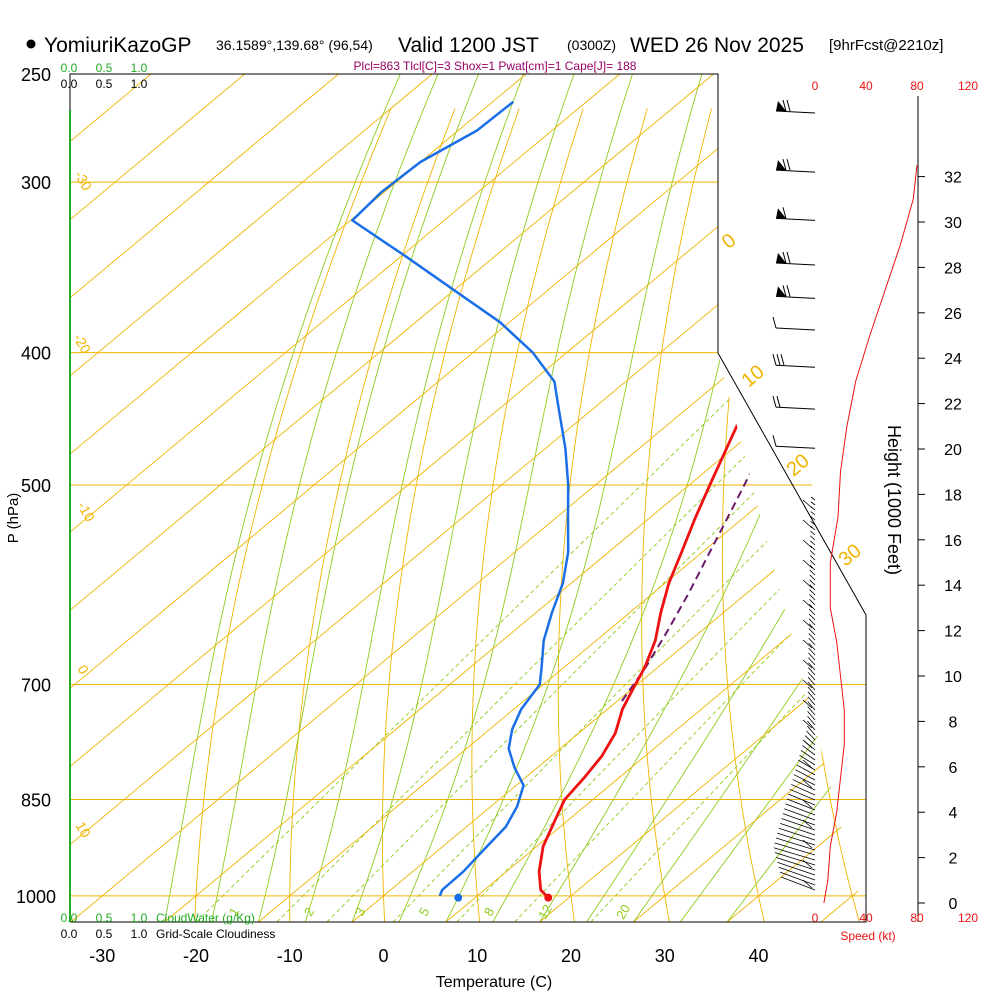 This screenshot has width=1000, height=1000. I want to click on station-marker-icon, so click(31, 44).